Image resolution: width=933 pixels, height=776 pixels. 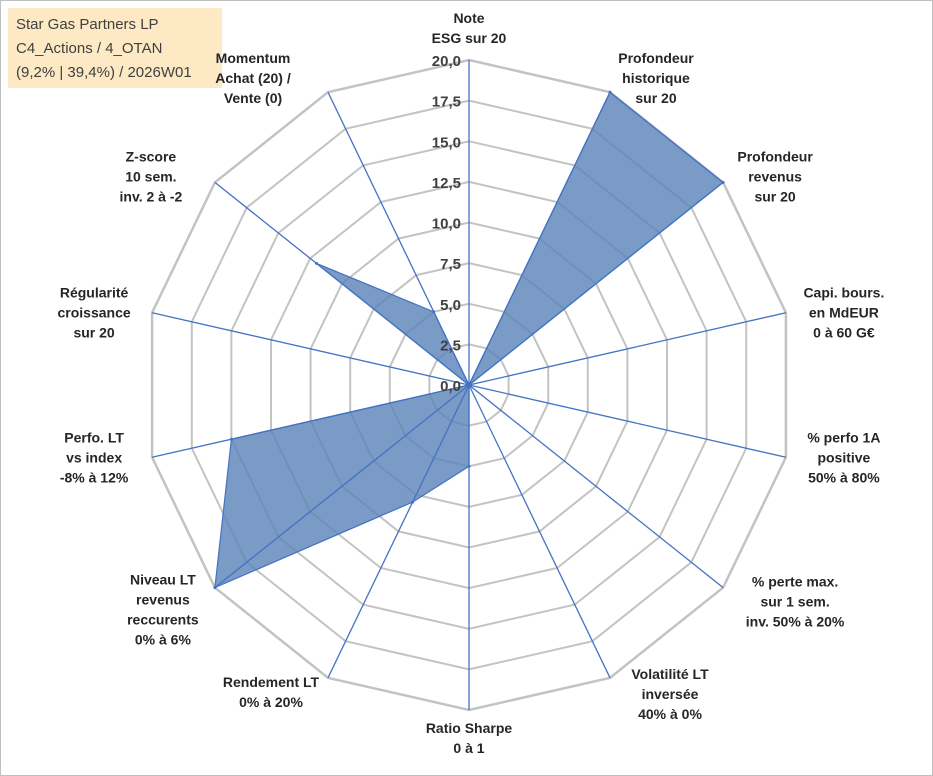 I want to click on axis-label-line: croissance, so click(x=94, y=313).